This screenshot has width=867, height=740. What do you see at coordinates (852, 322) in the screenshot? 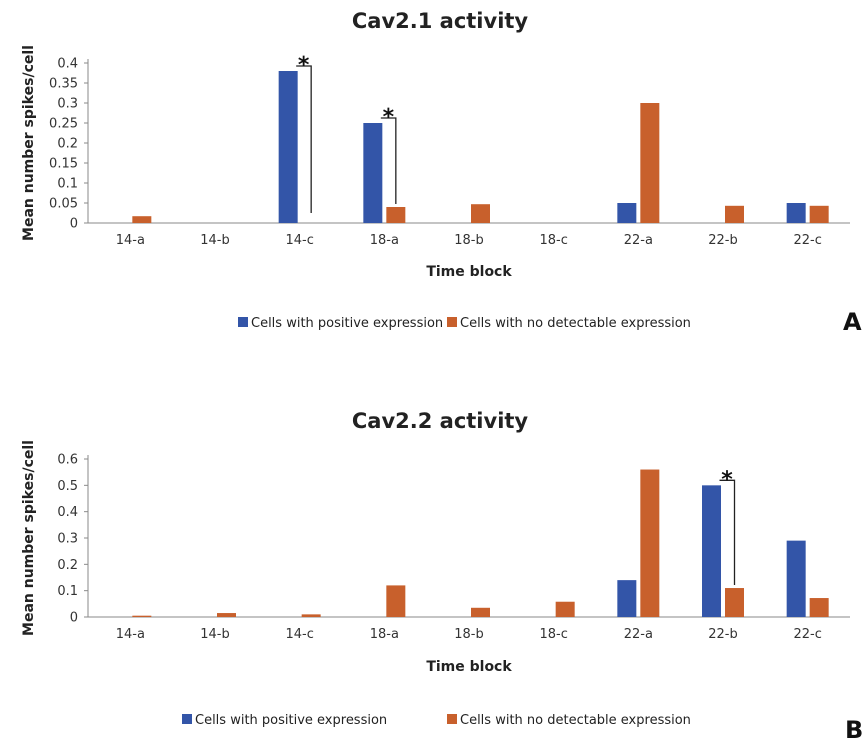
I see `panel-label: A` at bounding box center [852, 322].